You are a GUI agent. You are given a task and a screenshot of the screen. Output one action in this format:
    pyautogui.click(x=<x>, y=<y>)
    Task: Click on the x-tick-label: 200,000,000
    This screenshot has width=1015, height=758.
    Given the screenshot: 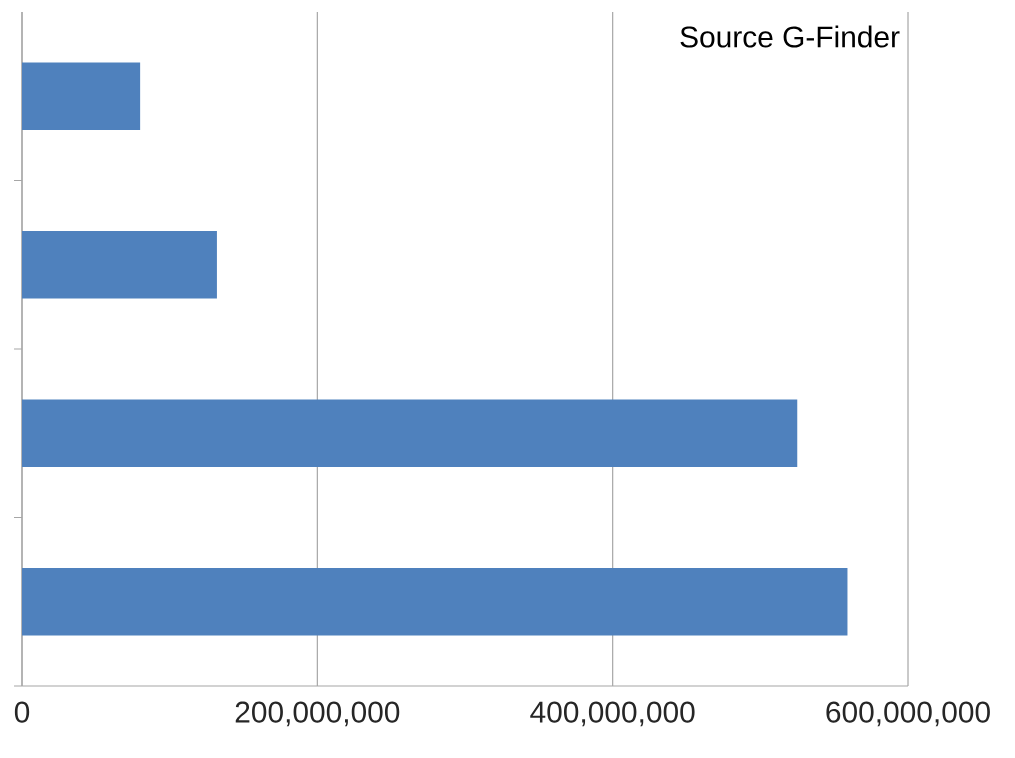 What is the action you would take?
    pyautogui.click(x=317, y=714)
    